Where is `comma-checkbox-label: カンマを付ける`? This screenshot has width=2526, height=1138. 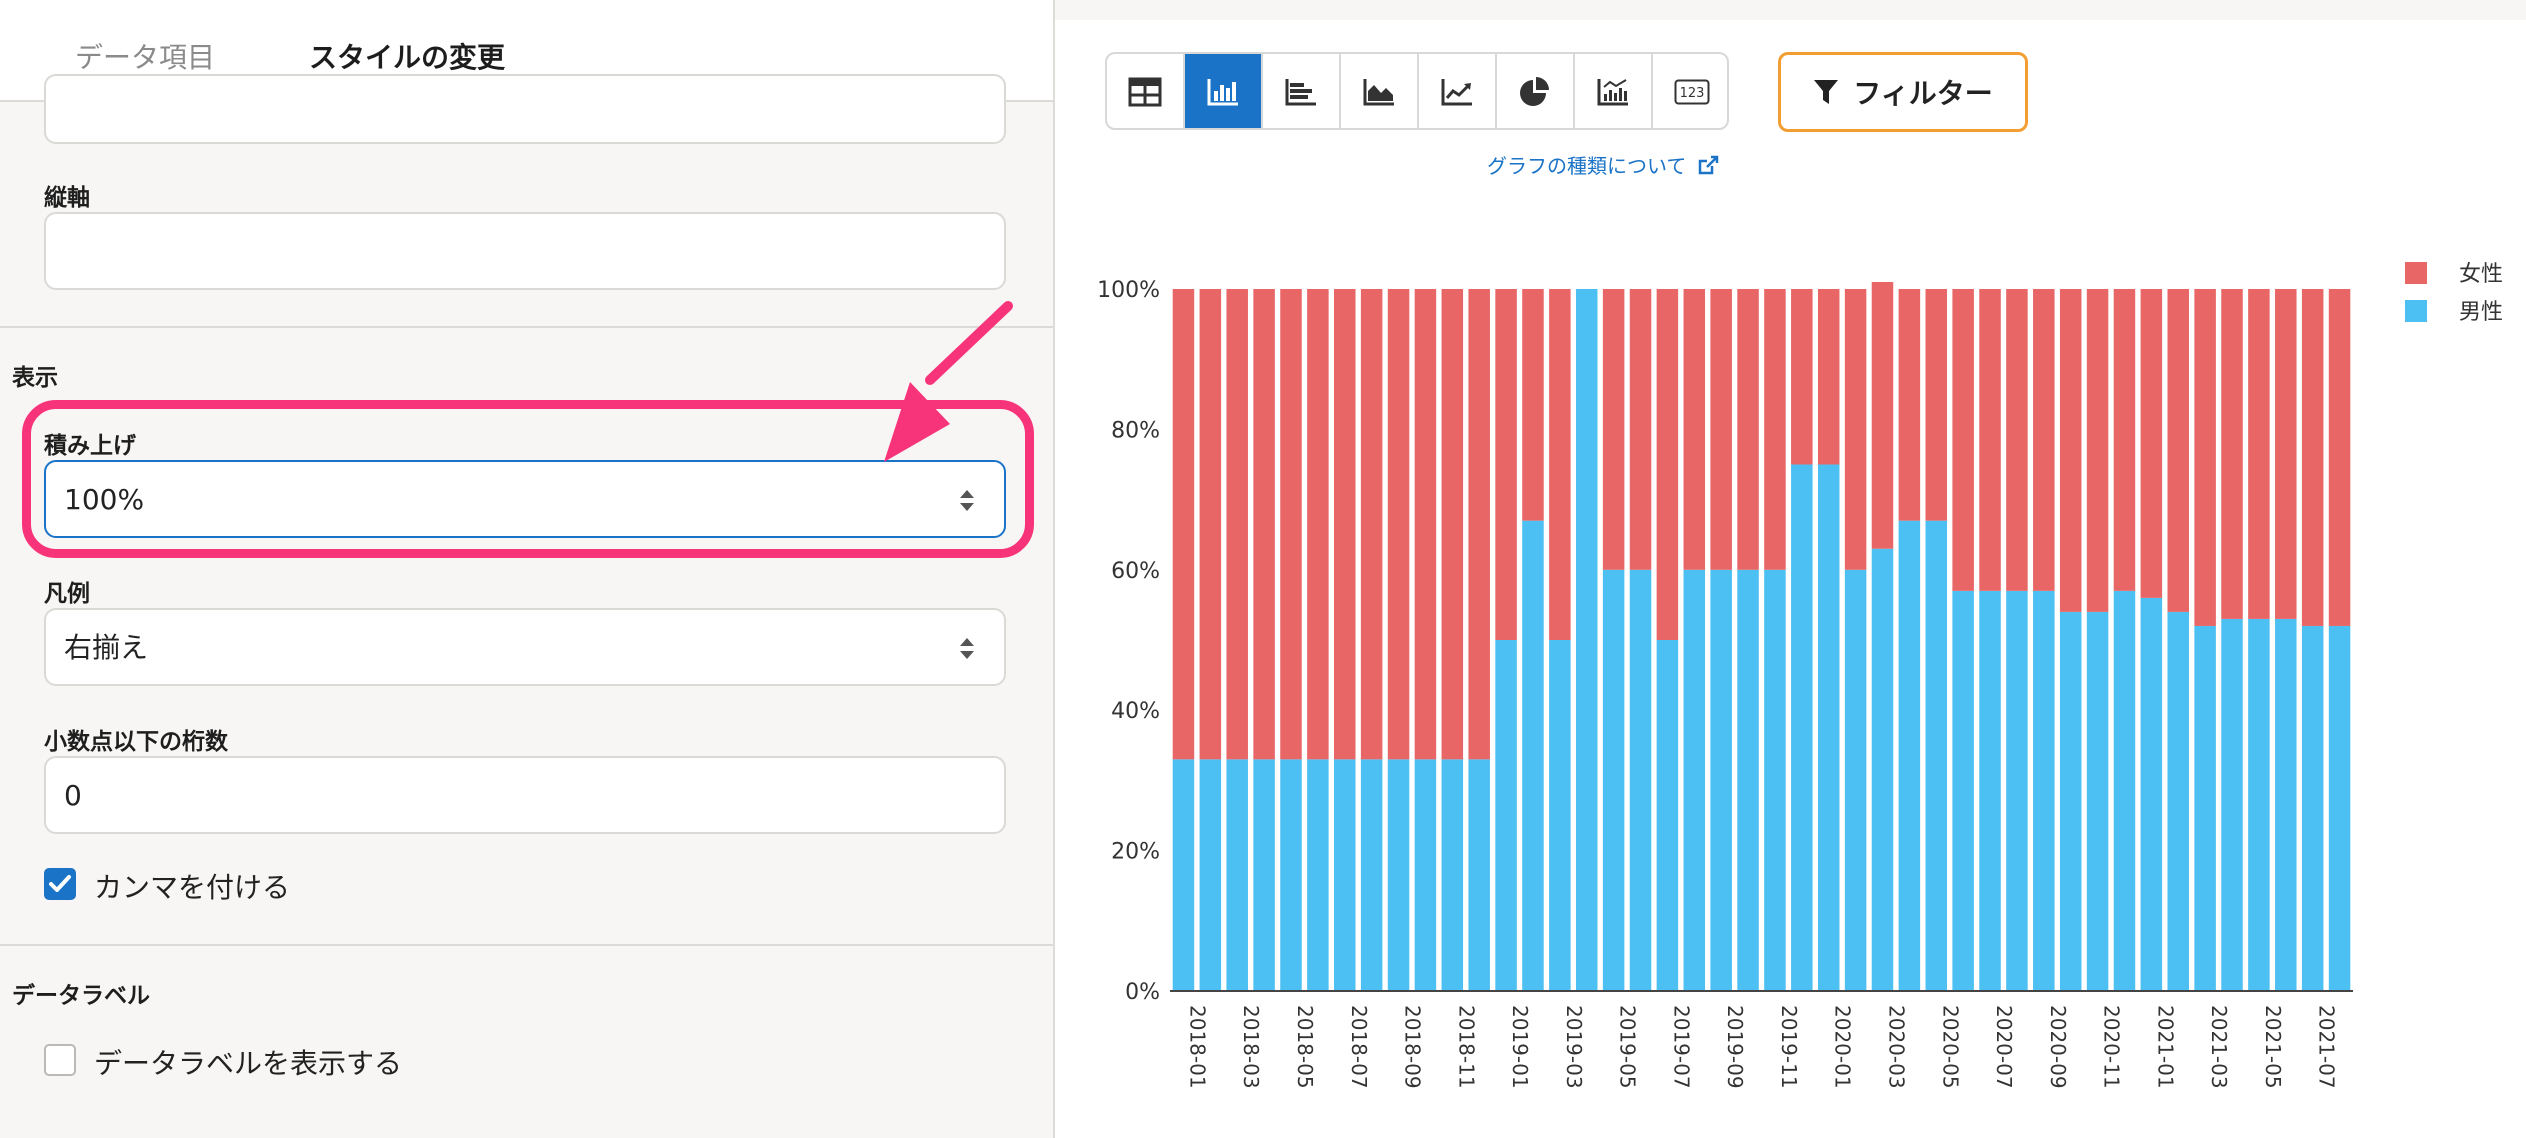 comma-checkbox-label: カンマを付ける is located at coordinates (192, 887).